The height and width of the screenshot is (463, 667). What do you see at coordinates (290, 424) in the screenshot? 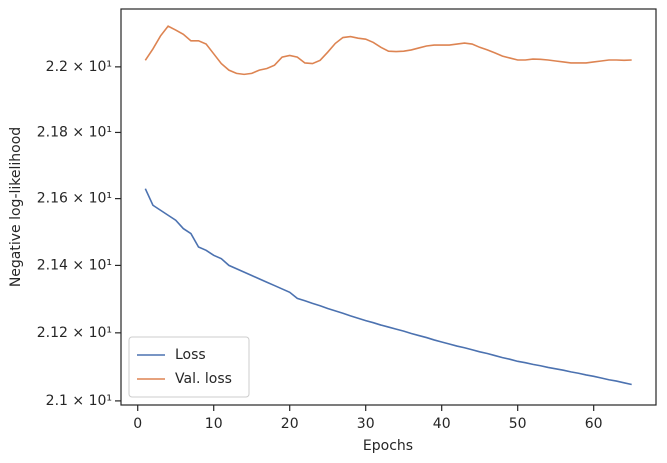
I see `x-tick-label: 20` at bounding box center [290, 424].